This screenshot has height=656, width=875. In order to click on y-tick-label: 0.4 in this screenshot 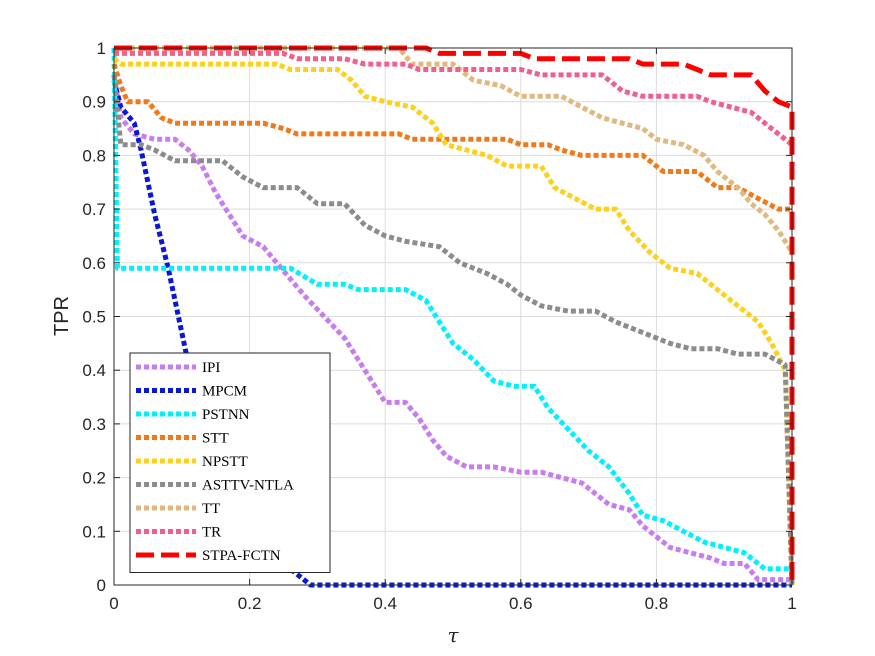, I will do `click(94, 370)`.